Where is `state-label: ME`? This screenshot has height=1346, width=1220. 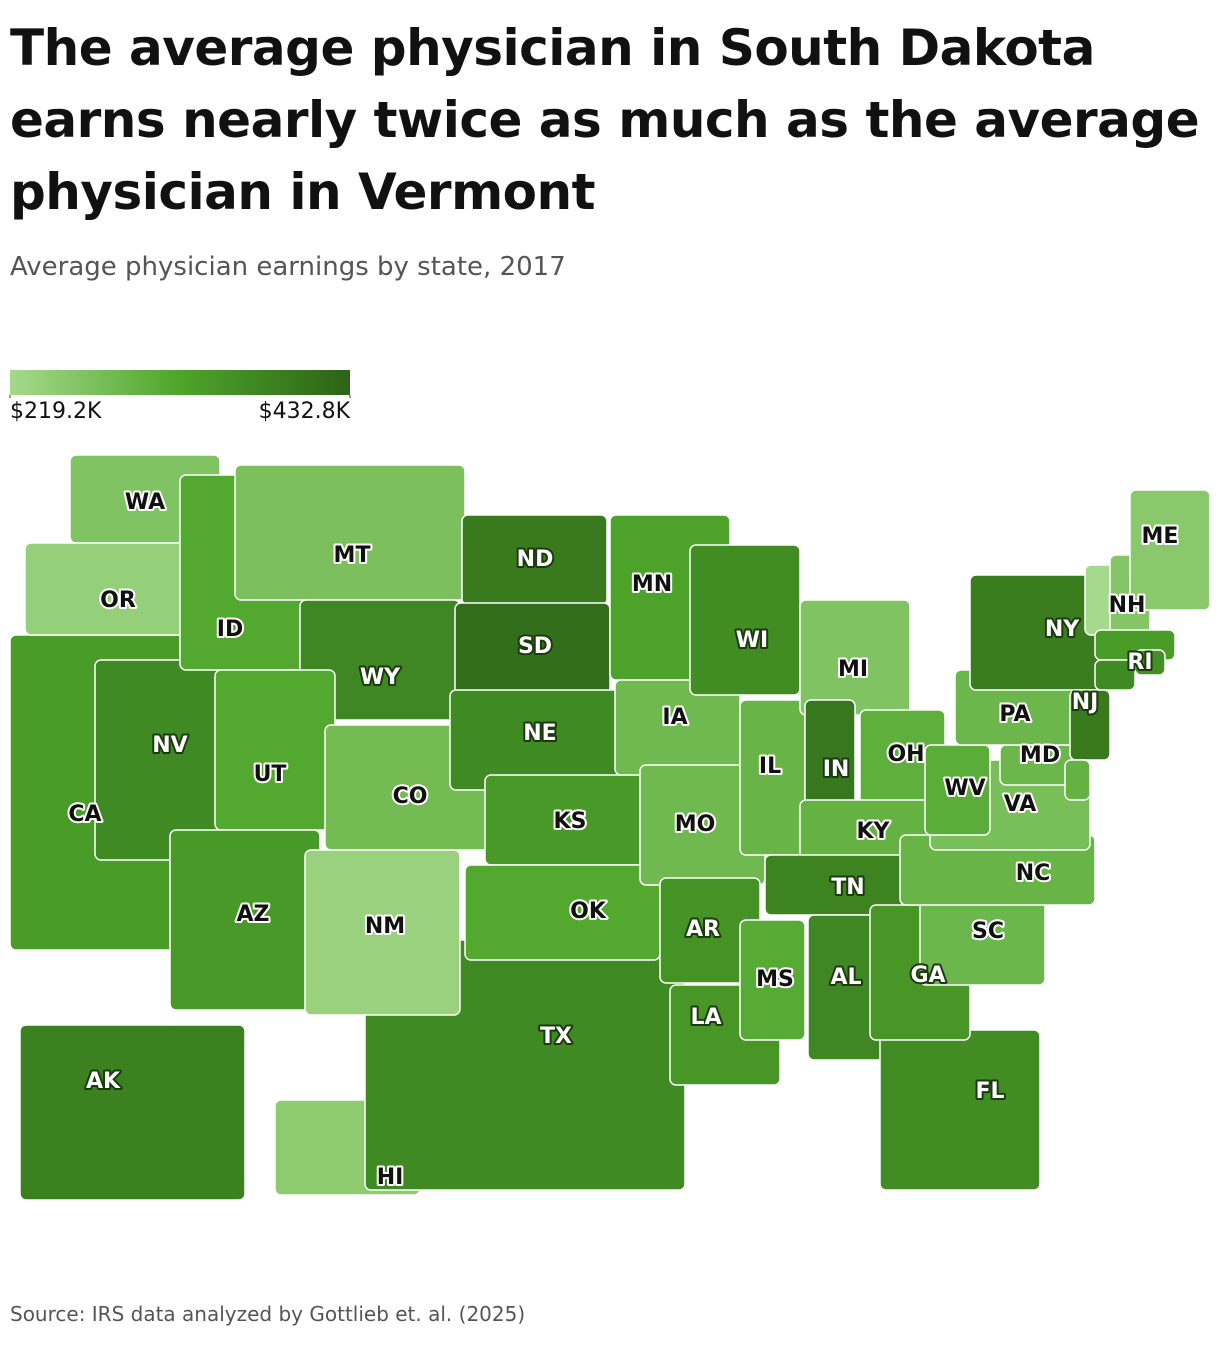
state-label: ME is located at coordinates (1160, 536).